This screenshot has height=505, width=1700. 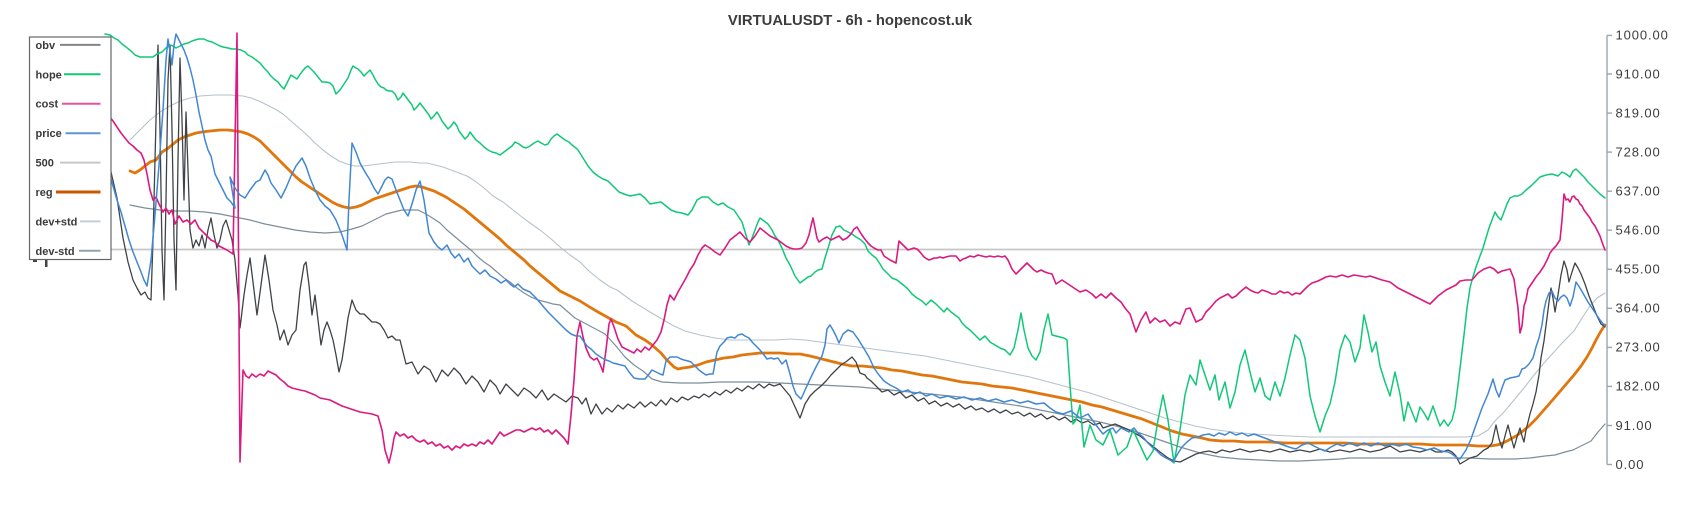 What do you see at coordinates (1634, 425) in the screenshot?
I see `svg-text: 91.00` at bounding box center [1634, 425].